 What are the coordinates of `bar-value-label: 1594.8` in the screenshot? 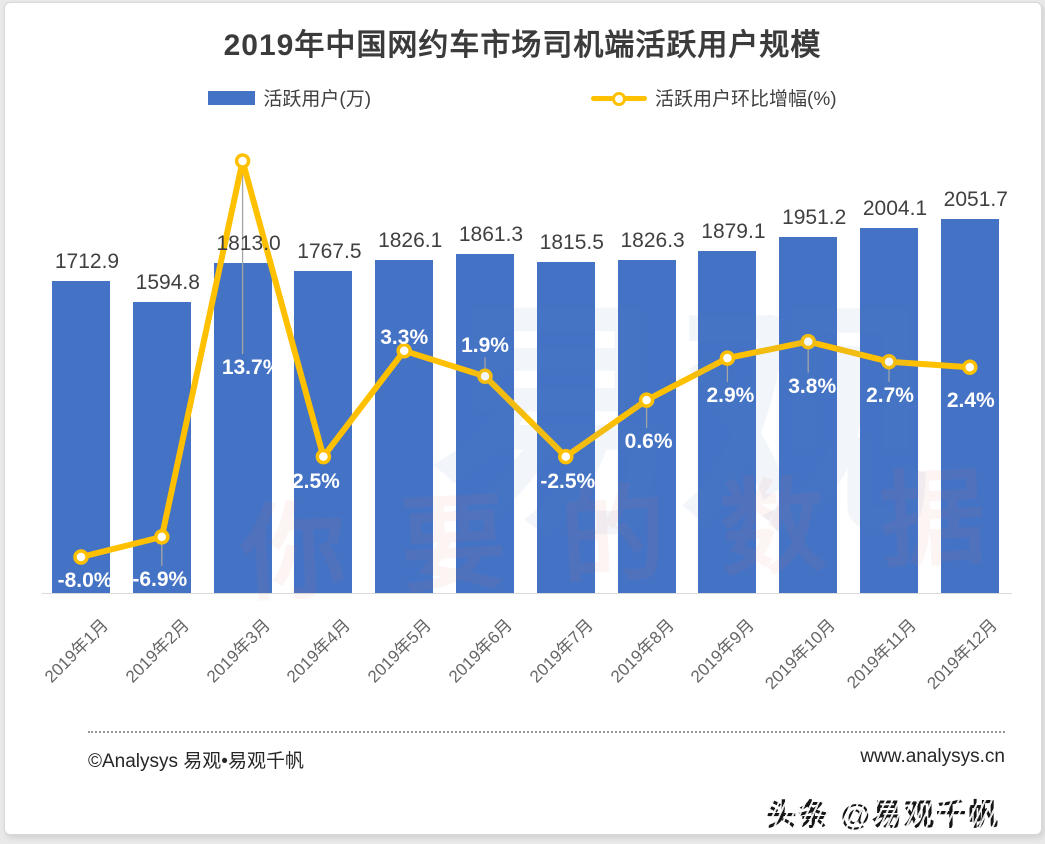 It's located at (167, 283).